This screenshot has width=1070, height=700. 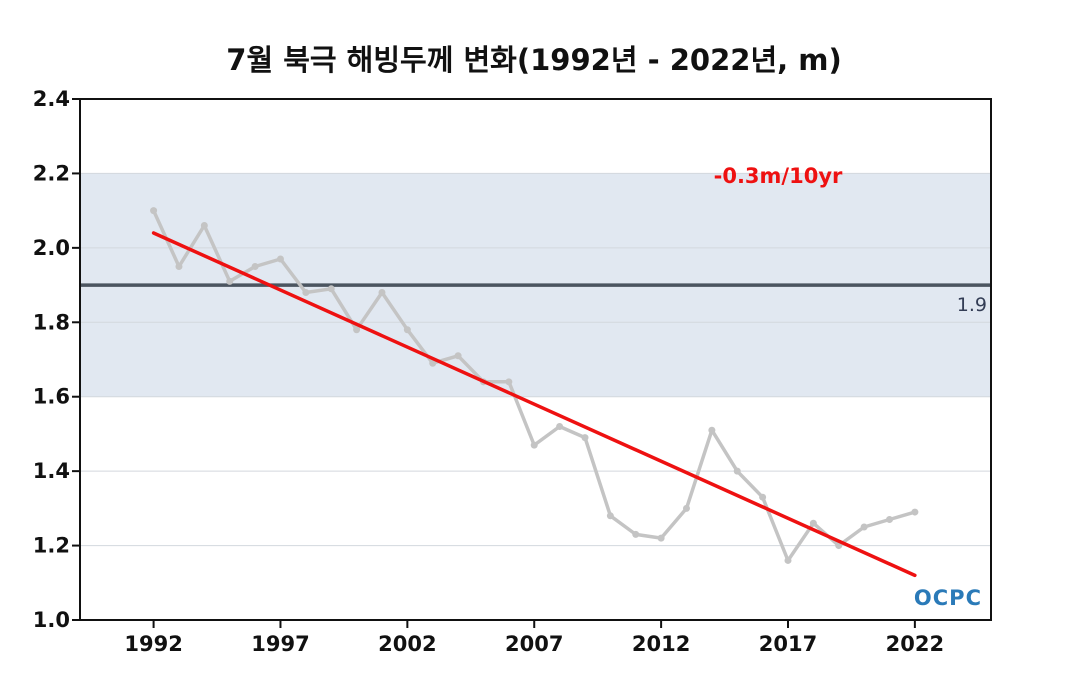 What do you see at coordinates (407, 644) in the screenshot?
I see `x-tick-label-2: 2002` at bounding box center [407, 644].